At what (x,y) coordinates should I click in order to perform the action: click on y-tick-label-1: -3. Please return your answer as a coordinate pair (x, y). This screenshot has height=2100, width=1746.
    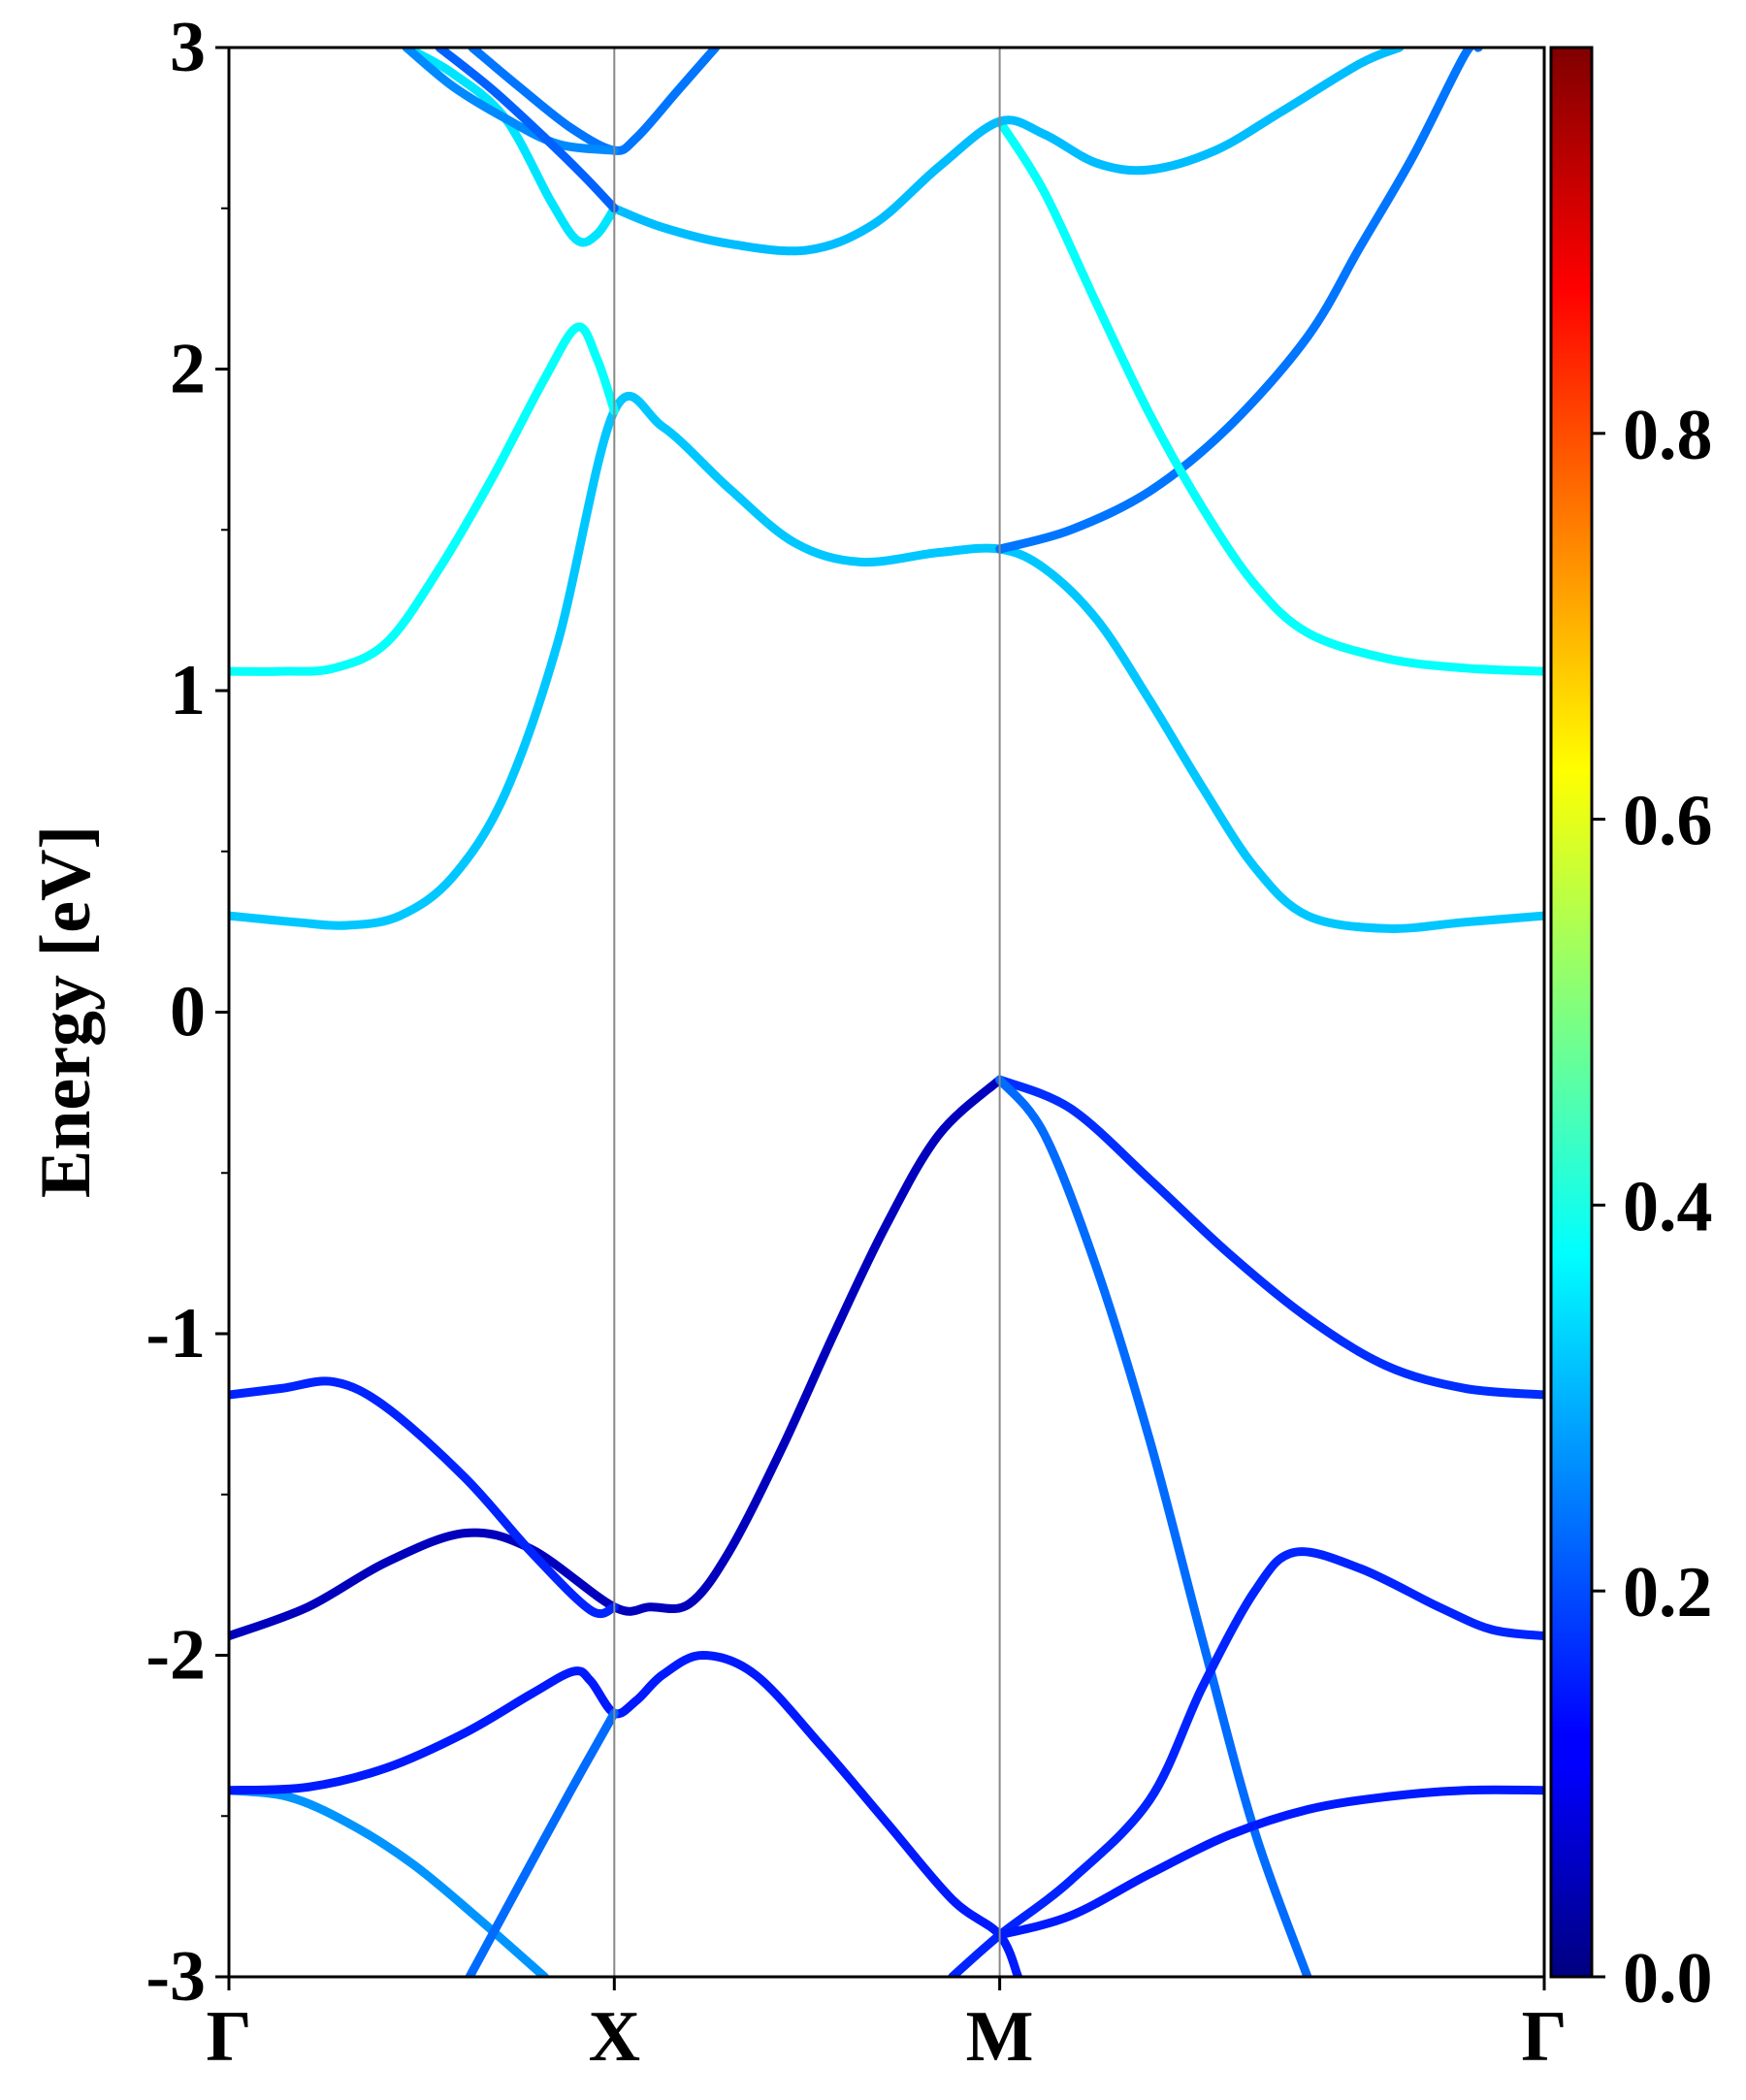
    Looking at the image, I should click on (176, 1977).